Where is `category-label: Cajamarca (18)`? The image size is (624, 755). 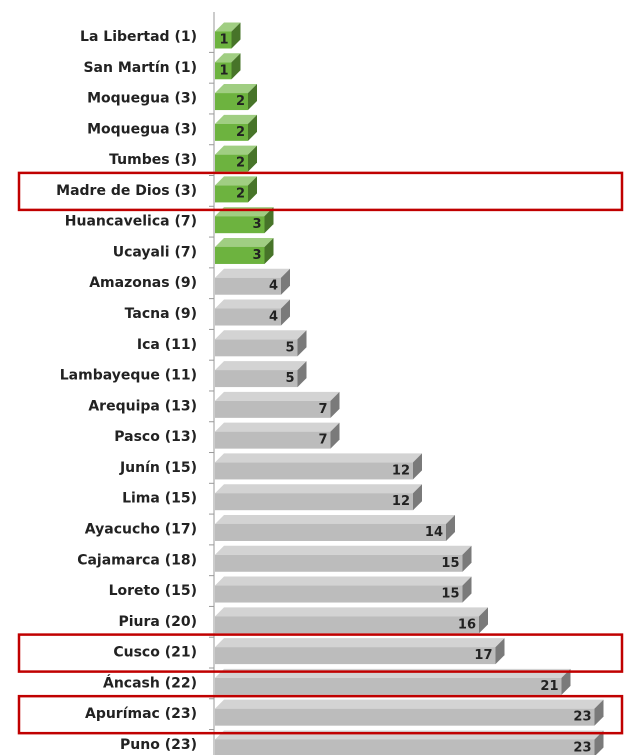 category-label: Cajamarca (18) is located at coordinates (137, 560).